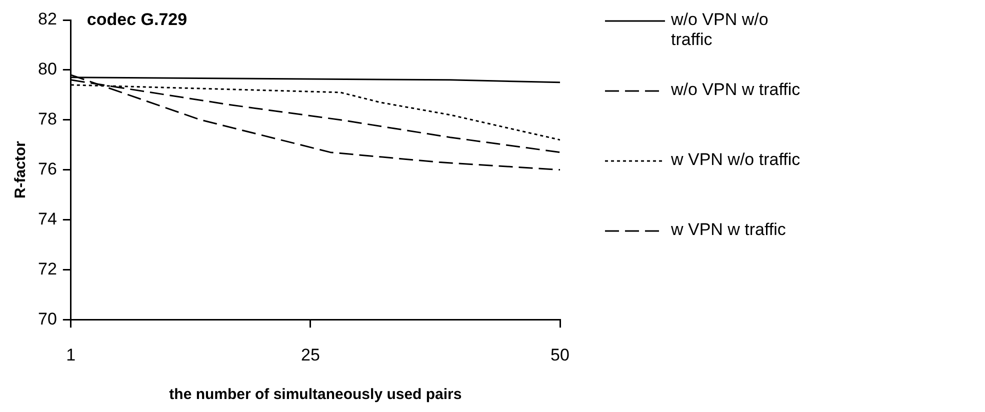 This screenshot has height=412, width=985. What do you see at coordinates (47, 218) in the screenshot?
I see `y-tick-label: 74` at bounding box center [47, 218].